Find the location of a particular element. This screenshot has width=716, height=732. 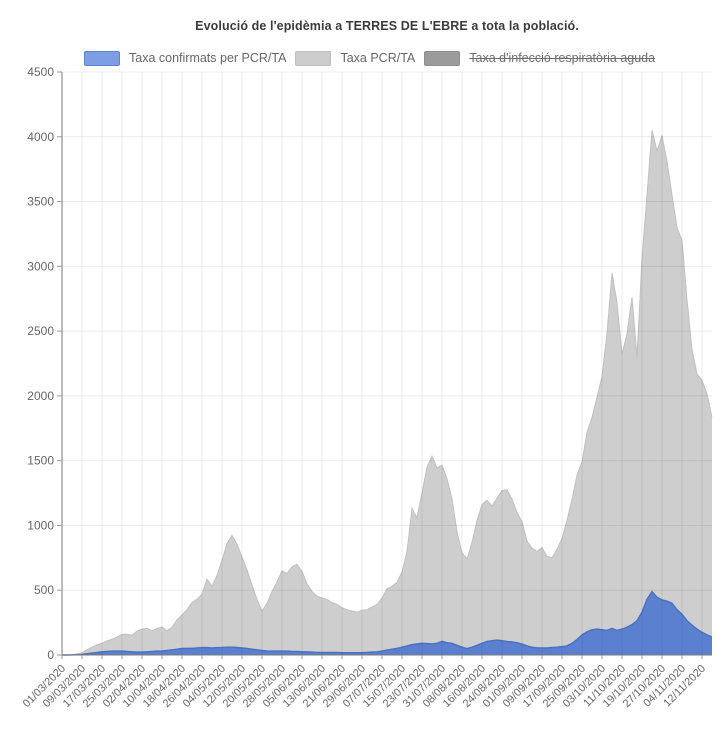

y-axis-label: 4500 is located at coordinates (40, 72).